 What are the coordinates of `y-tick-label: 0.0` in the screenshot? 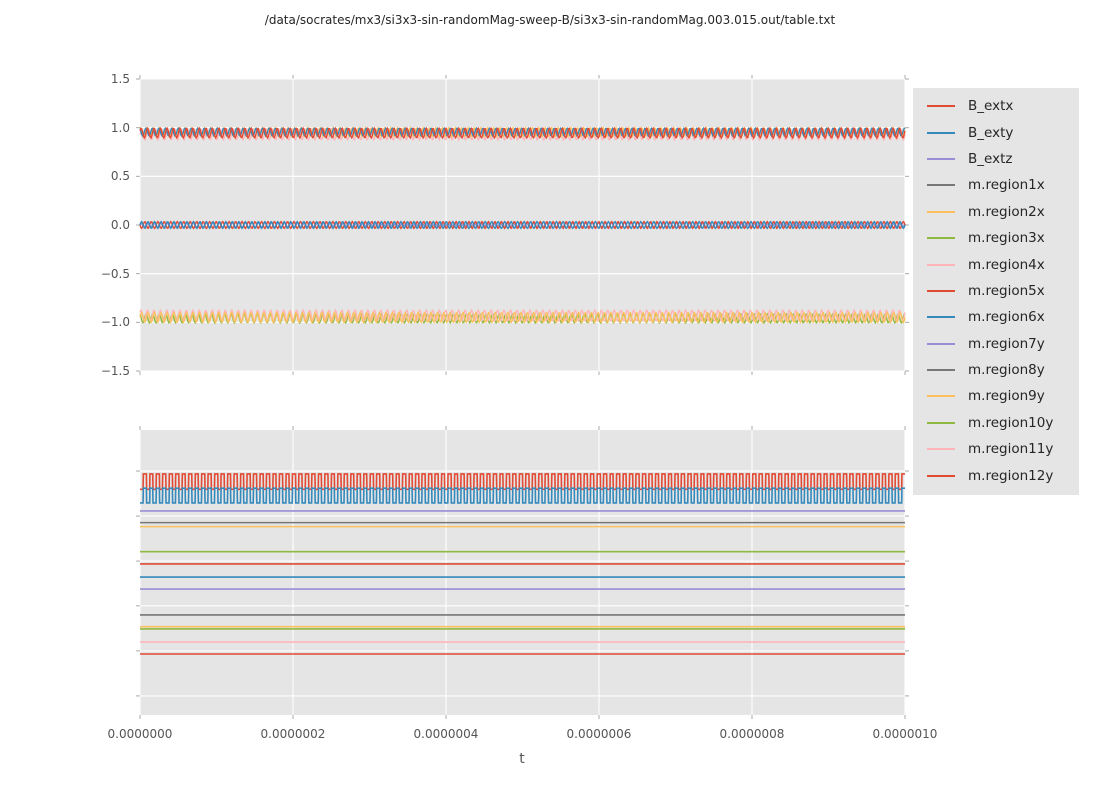 It's located at (120, 225).